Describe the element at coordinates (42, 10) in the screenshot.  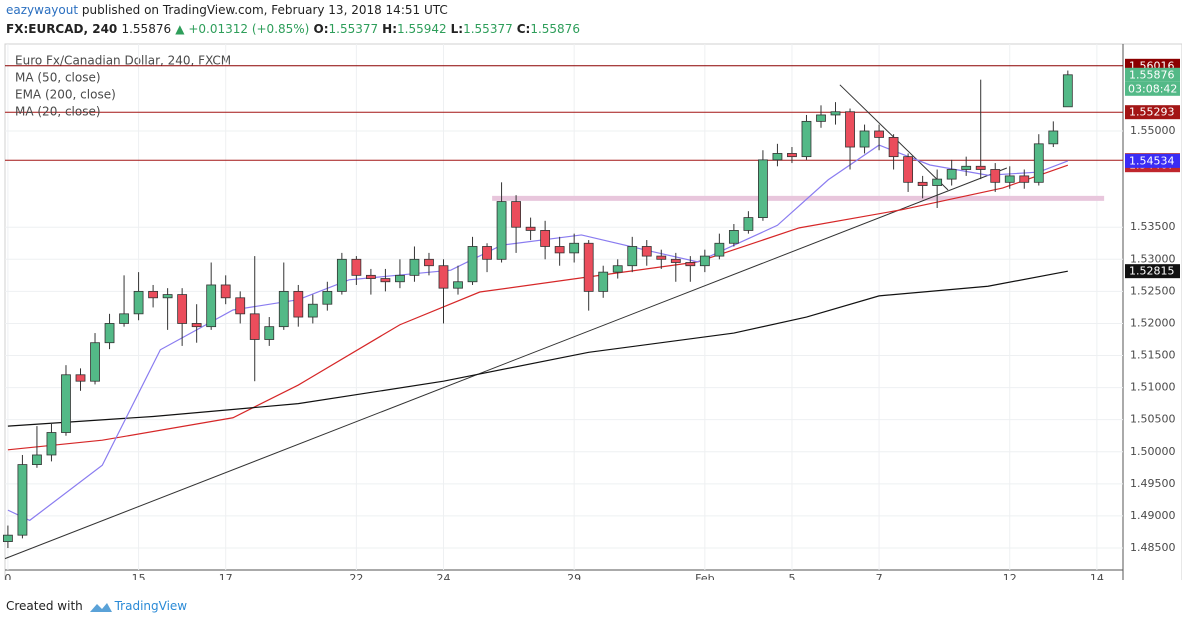
I see `user: eazywayout` at that location.